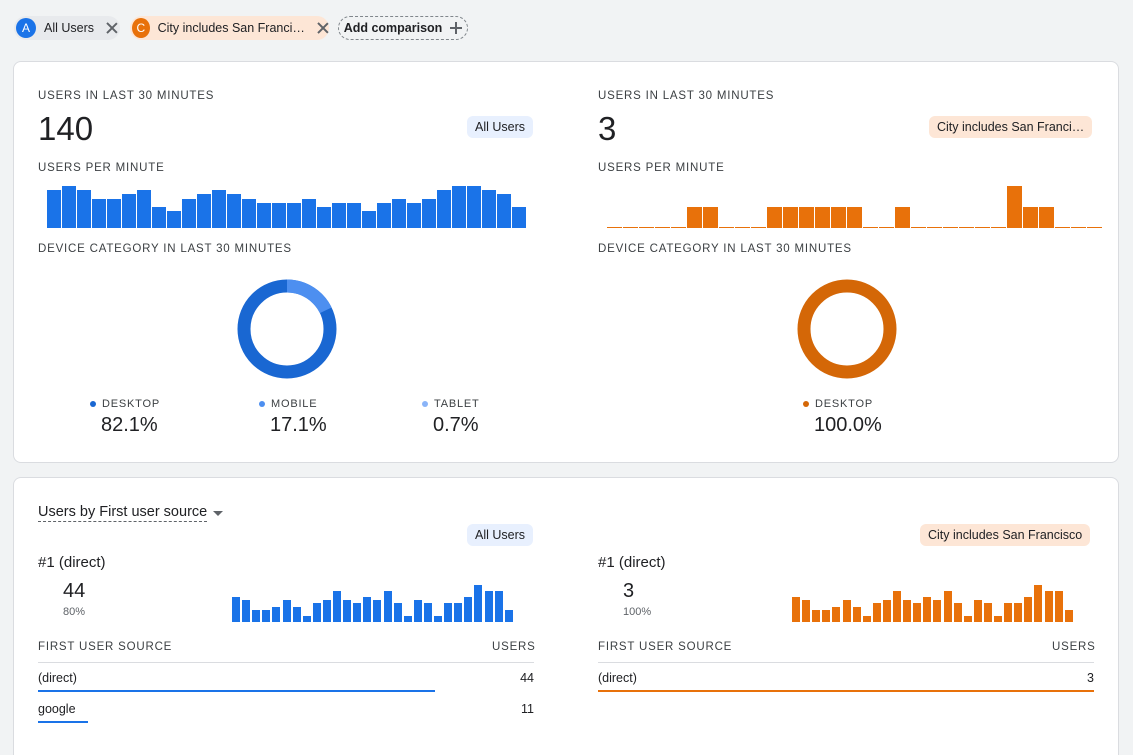 This screenshot has height=755, width=1133. Describe the element at coordinates (298, 425) in the screenshot. I see `legend-value: 17.1%` at that location.